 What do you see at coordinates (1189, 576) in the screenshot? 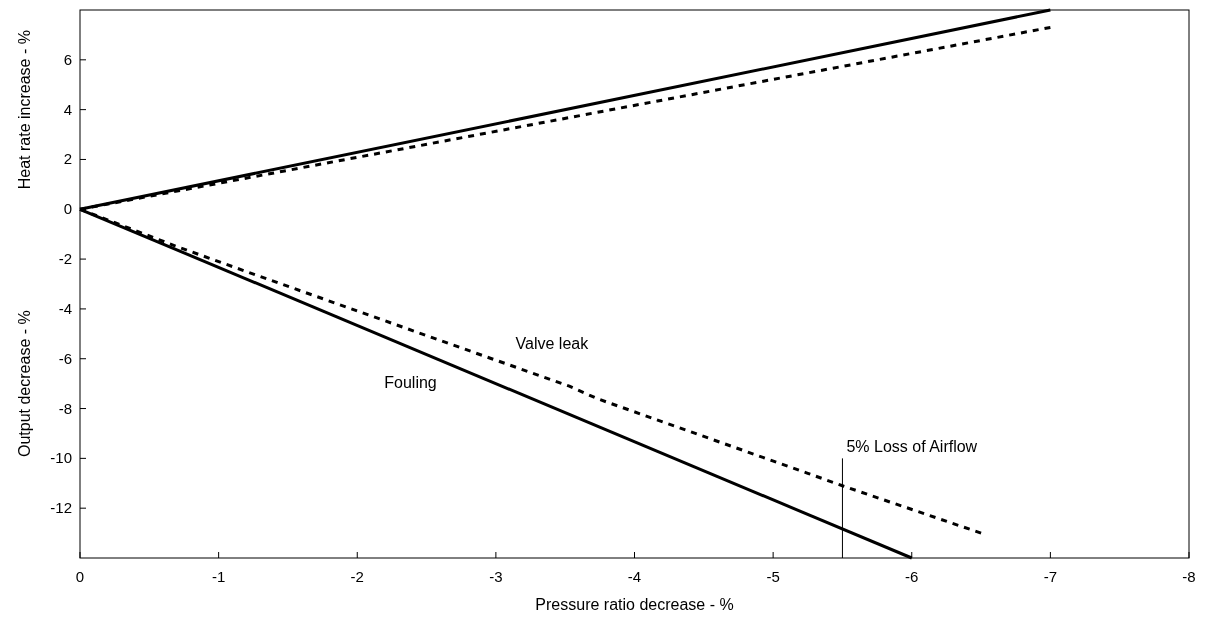
I see `x-tick-label: -8` at bounding box center [1189, 576].